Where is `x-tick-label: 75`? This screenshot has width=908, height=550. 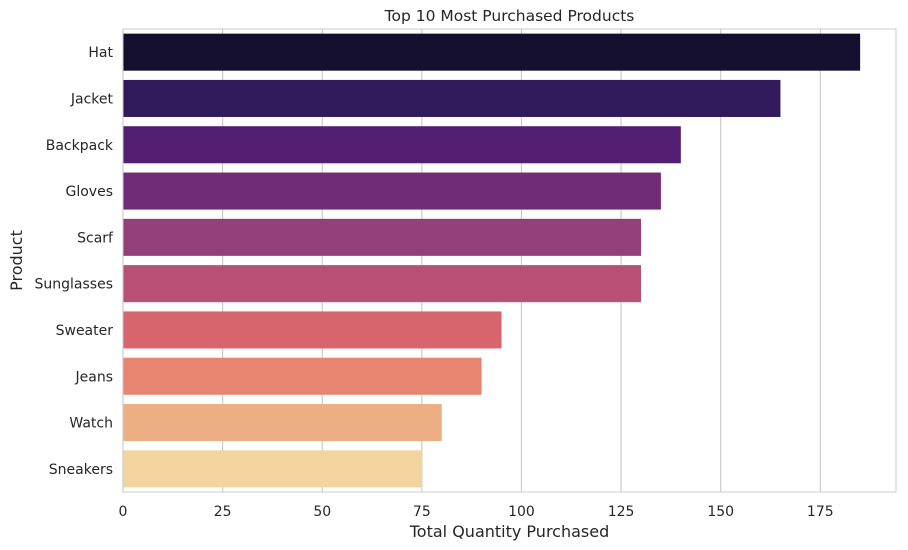 x-tick-label: 75 is located at coordinates (422, 512).